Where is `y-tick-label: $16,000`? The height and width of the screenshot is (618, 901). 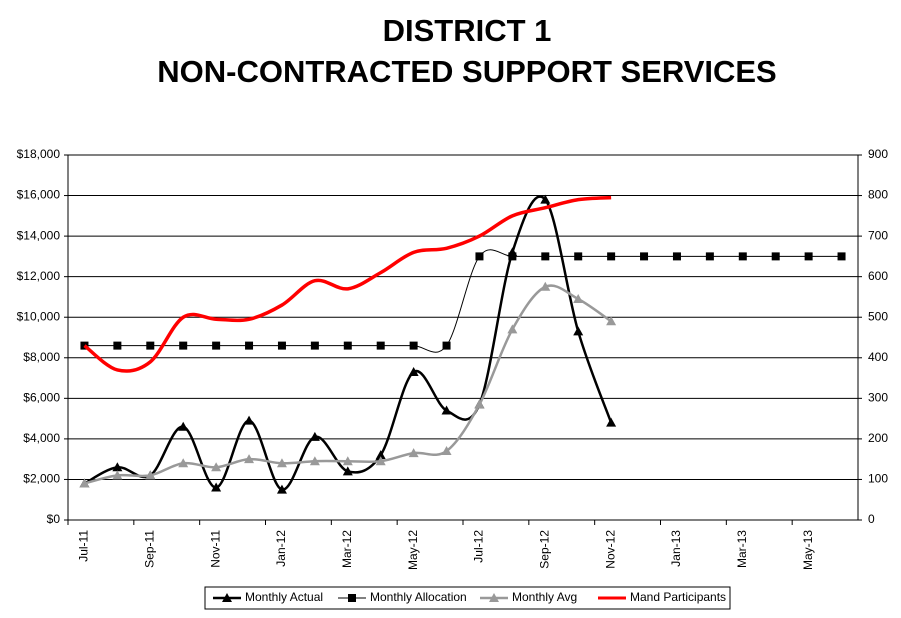
y-tick-label: $16,000 is located at coordinates (39, 195).